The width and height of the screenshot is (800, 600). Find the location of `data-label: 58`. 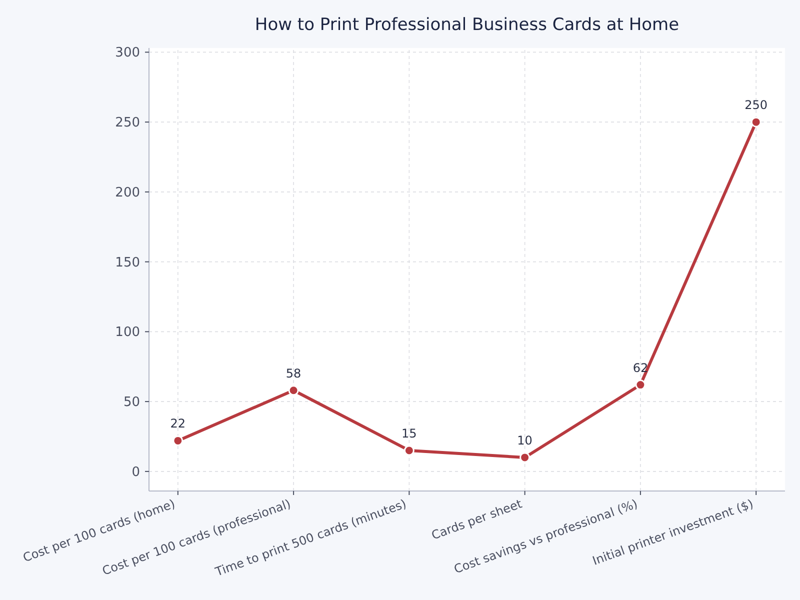

data-label: 58 is located at coordinates (294, 373).